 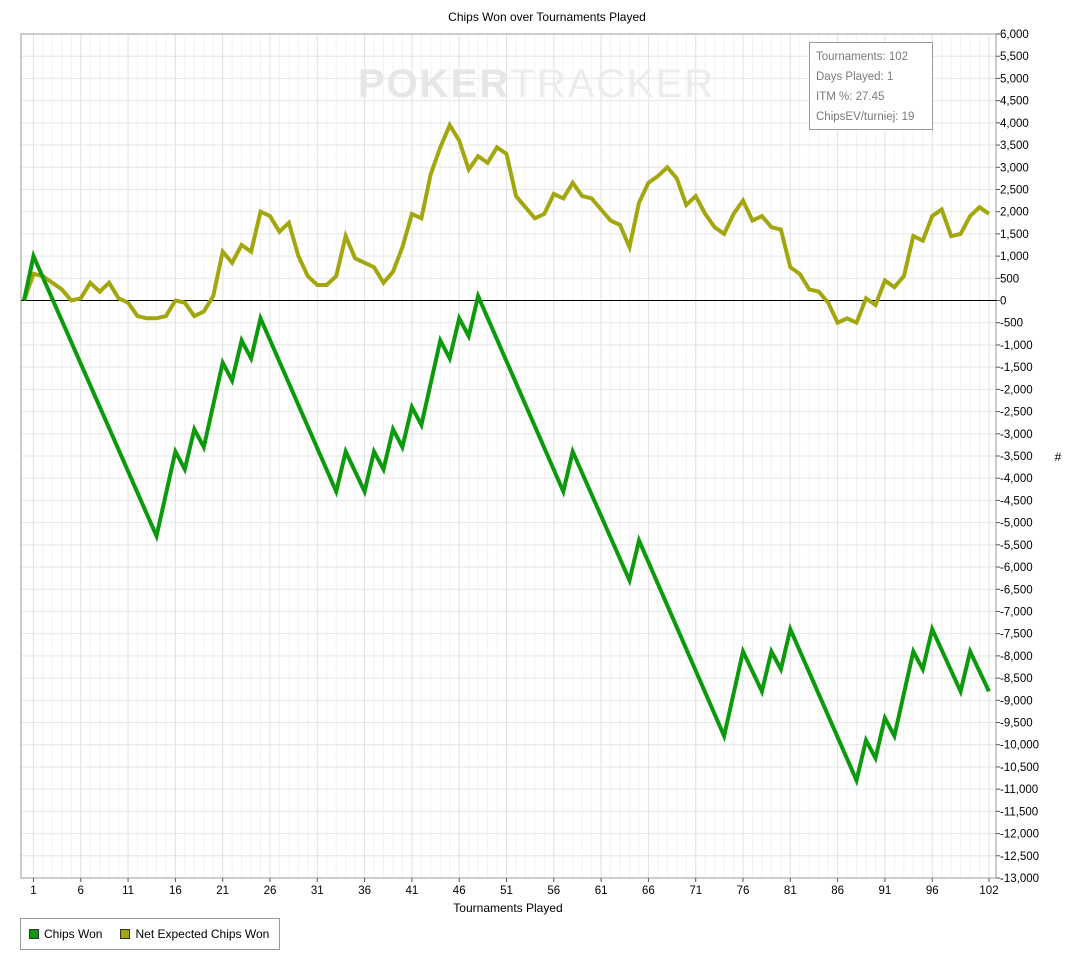 What do you see at coordinates (1016, 546) in the screenshot?
I see `y-tick-label: -5,500` at bounding box center [1016, 546].